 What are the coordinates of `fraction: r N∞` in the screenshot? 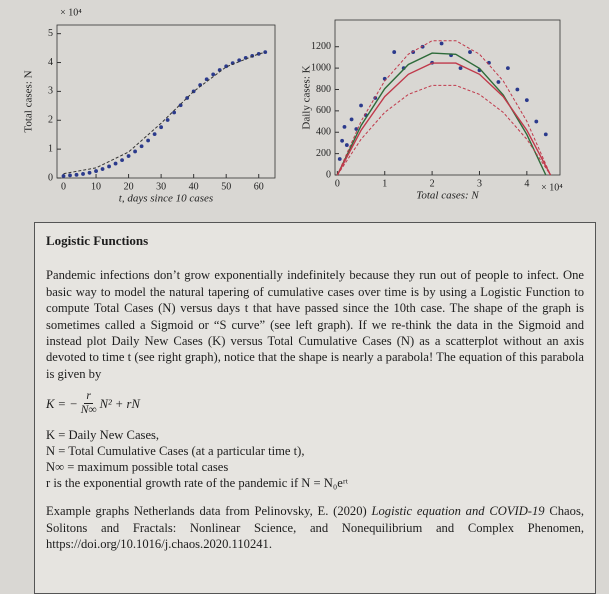 It's located at (89, 403).